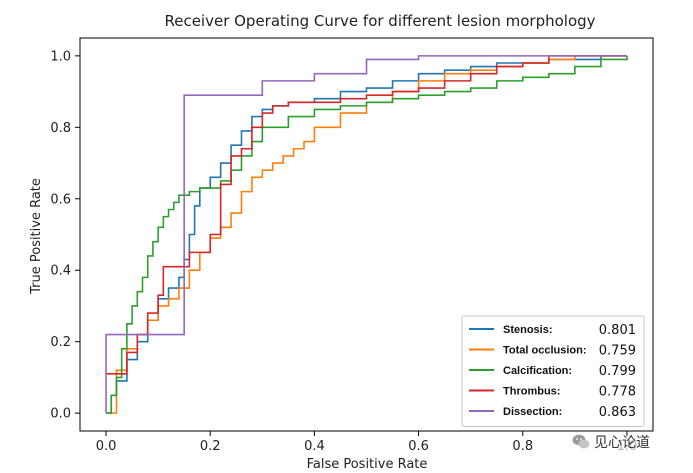 The width and height of the screenshot is (693, 473). I want to click on x-tick-label: 0.6, so click(418, 446).